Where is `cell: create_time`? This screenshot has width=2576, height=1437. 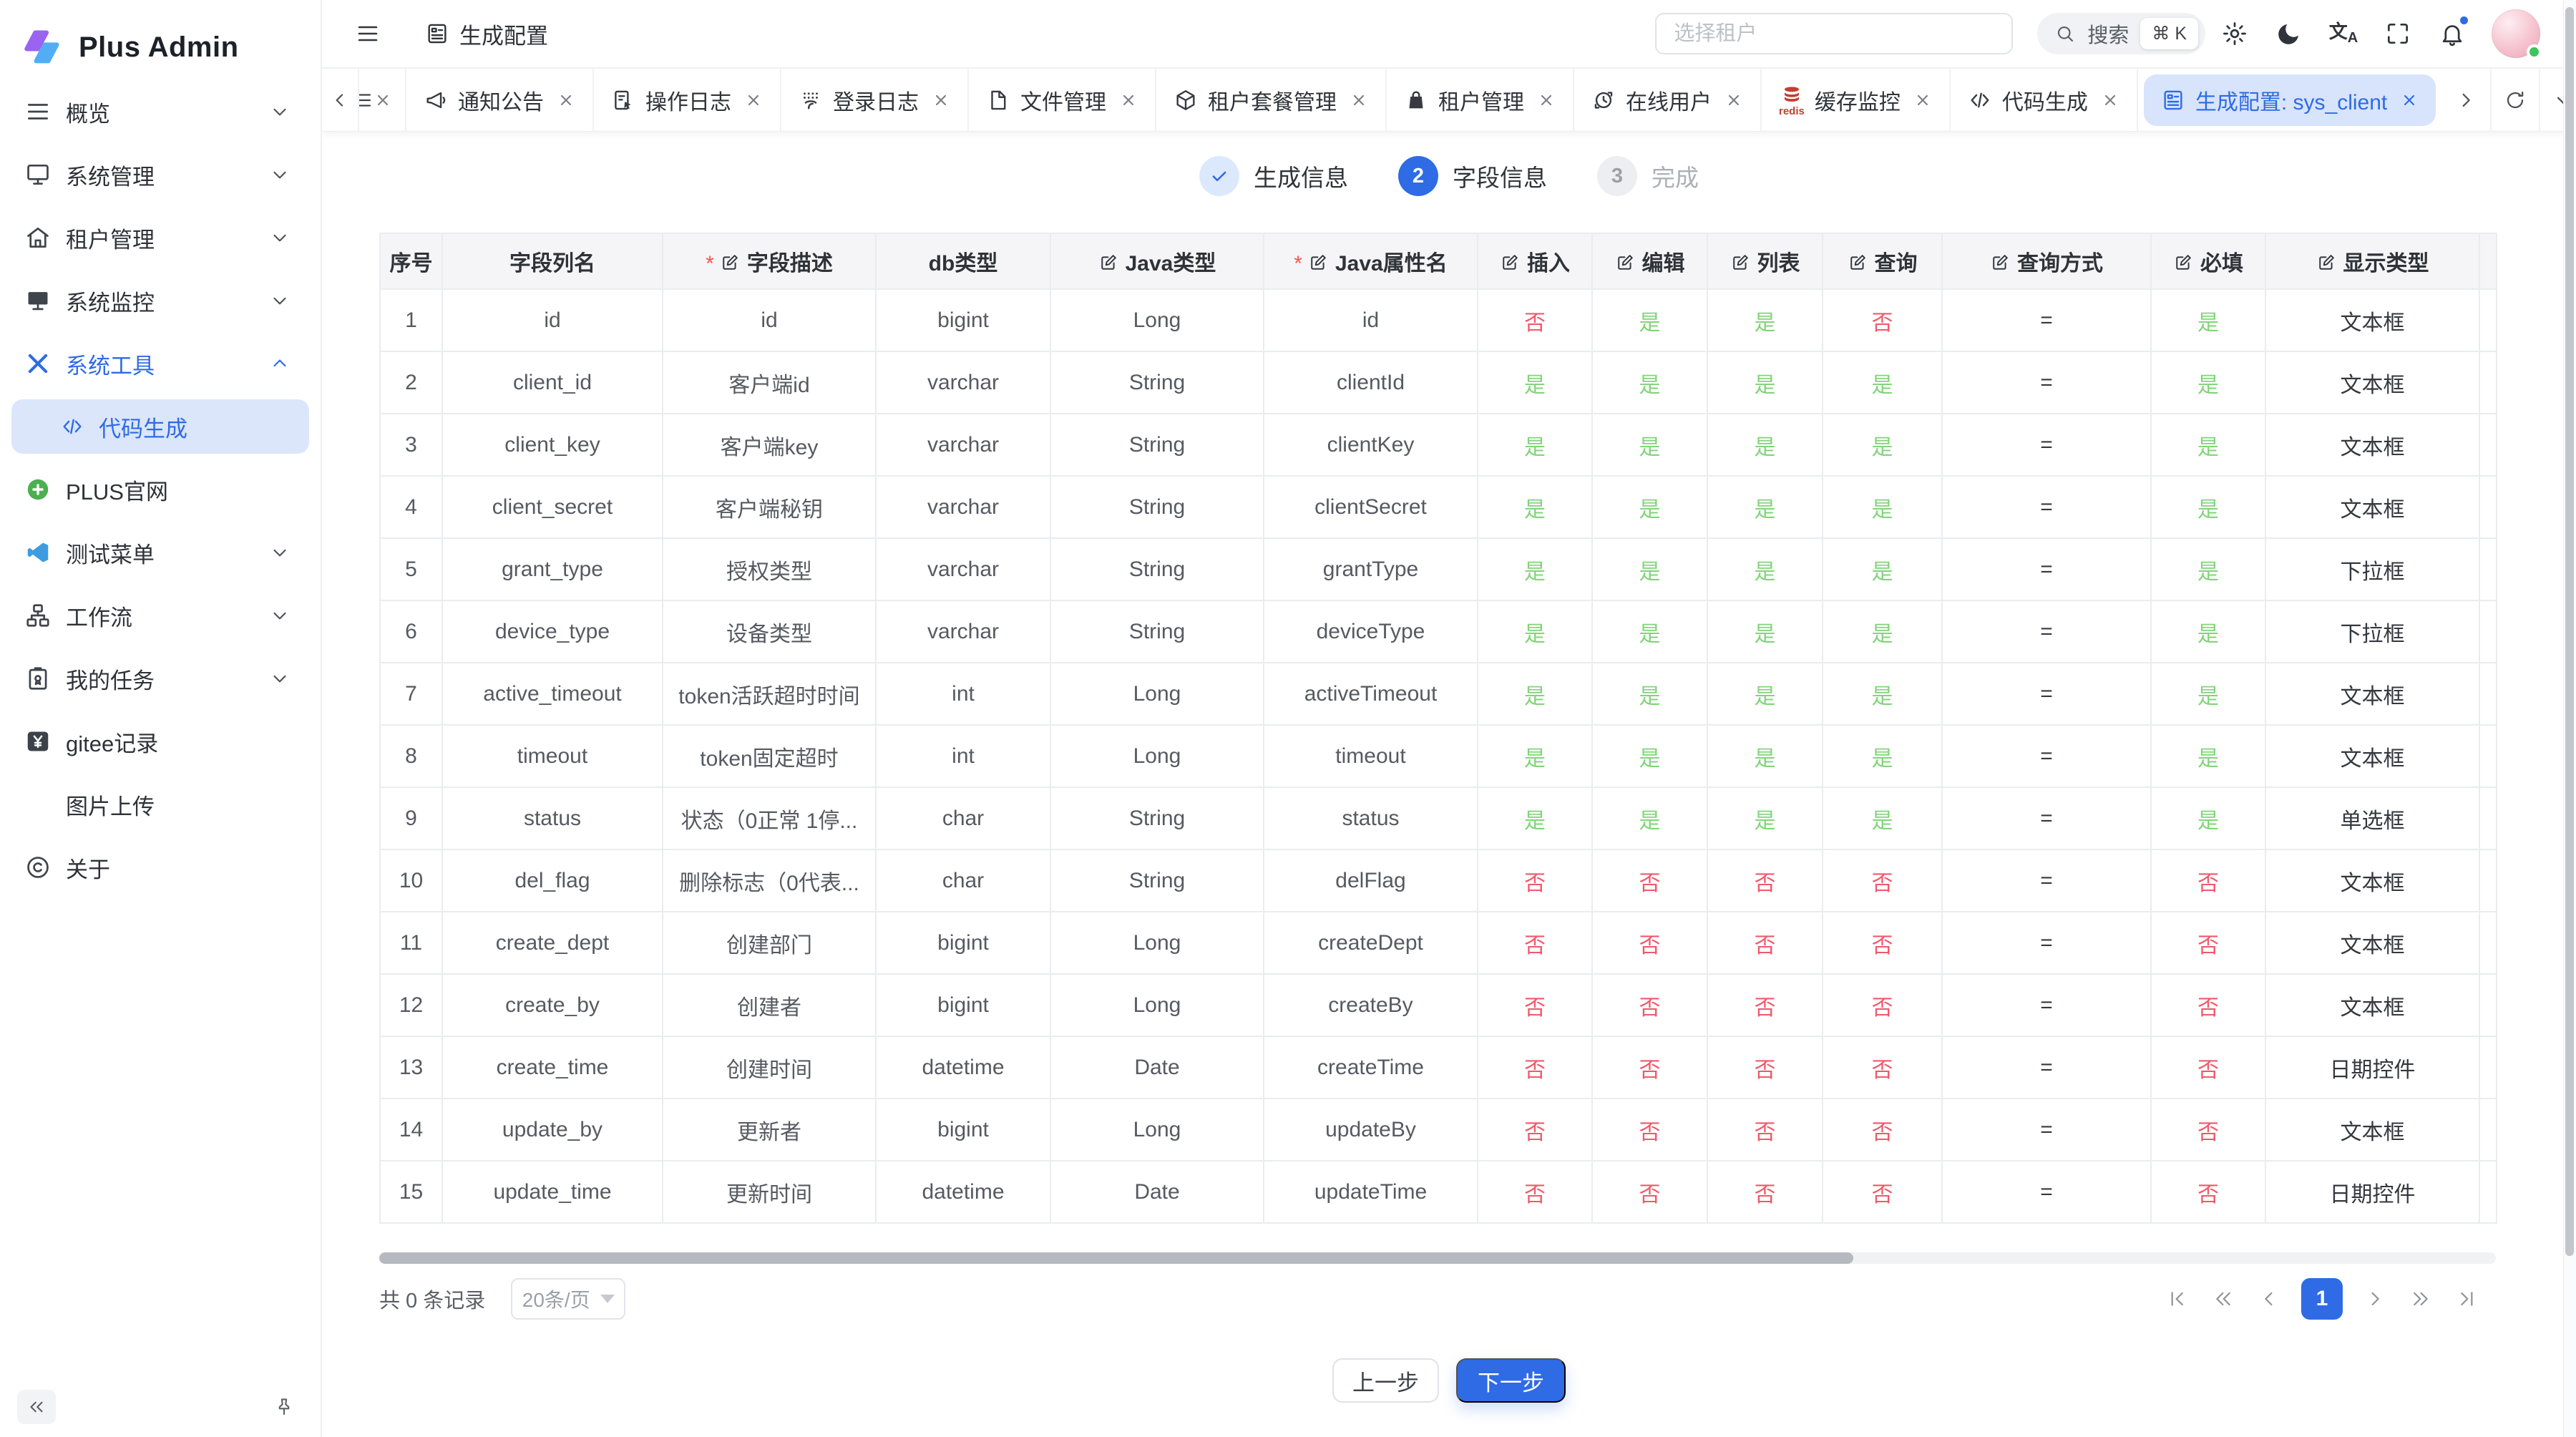
cell: create_time is located at coordinates (553, 1068).